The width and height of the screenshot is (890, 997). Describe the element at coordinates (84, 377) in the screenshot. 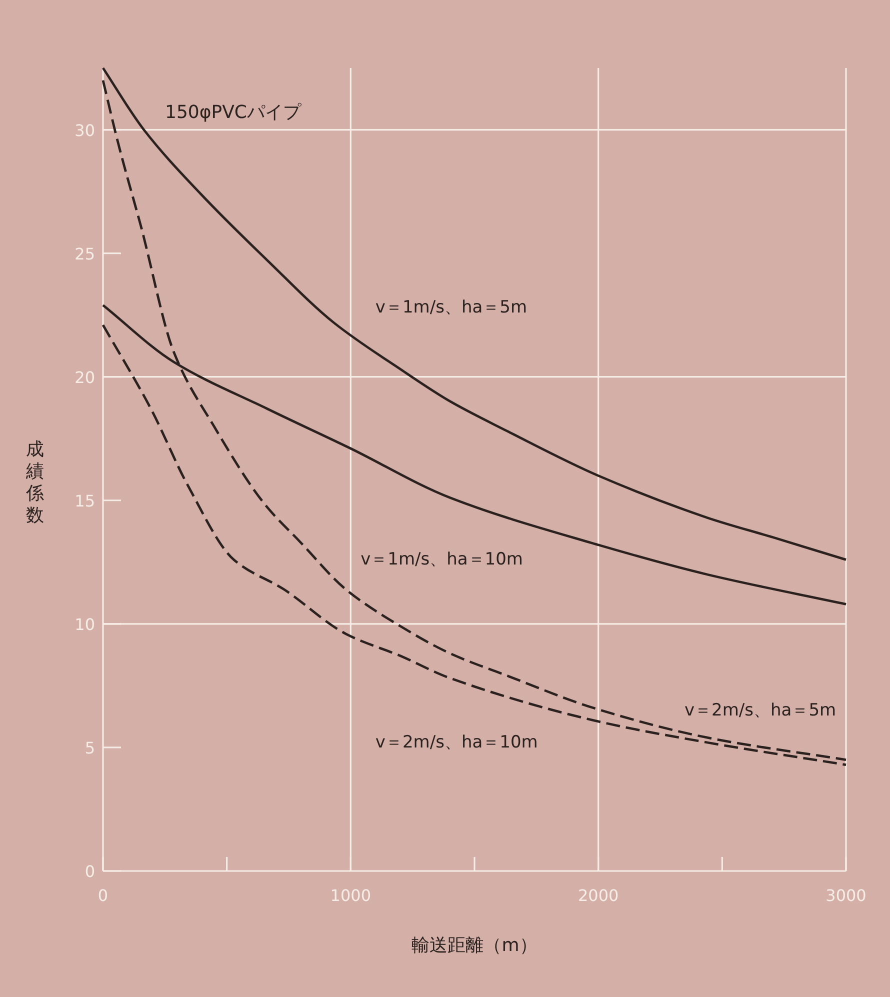

I see `y-tick-label: 20` at that location.